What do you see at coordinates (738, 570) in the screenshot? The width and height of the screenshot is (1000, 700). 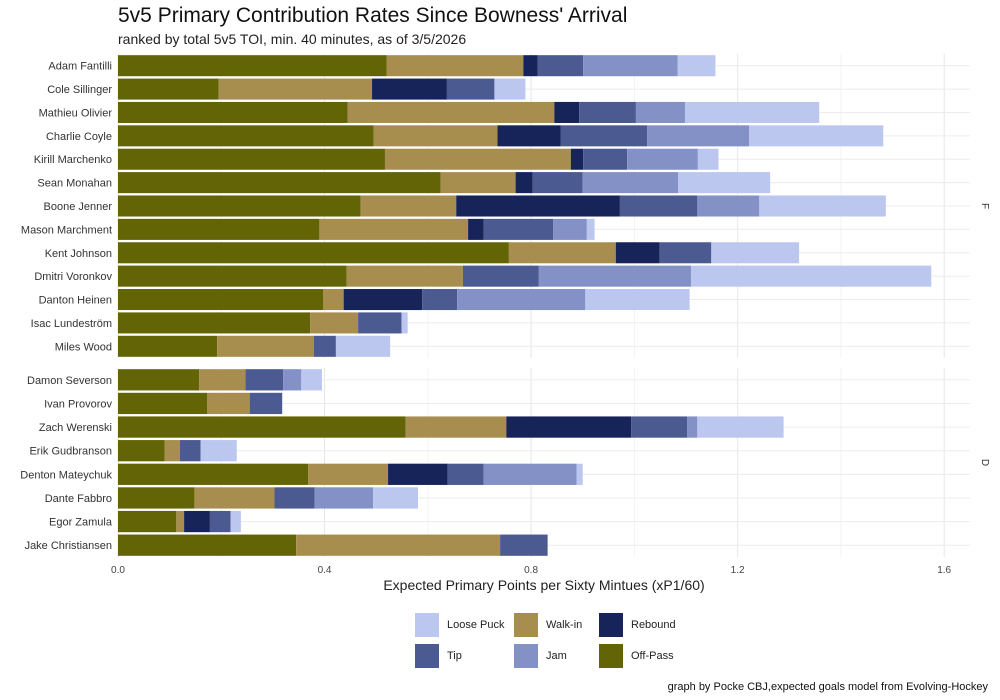 I see `x-tick-label: 1.2` at bounding box center [738, 570].